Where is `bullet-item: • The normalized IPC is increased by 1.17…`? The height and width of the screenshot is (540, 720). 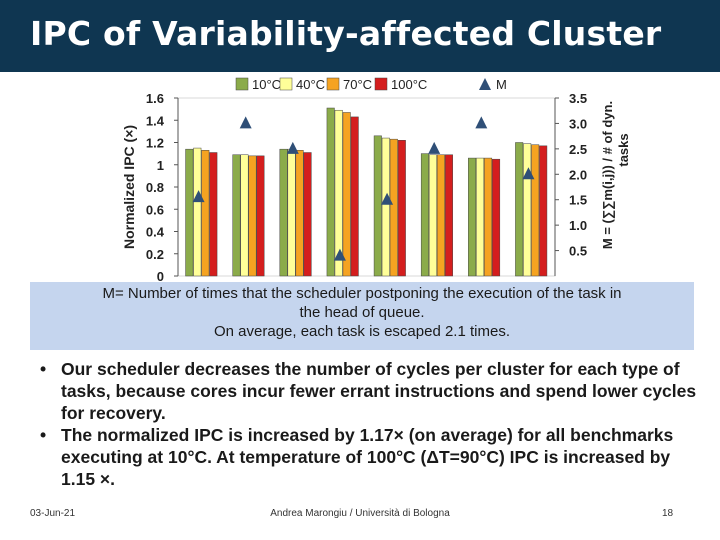
bullet-item: • The normalized IPC is increased by 1.17… is located at coordinates (368, 457).